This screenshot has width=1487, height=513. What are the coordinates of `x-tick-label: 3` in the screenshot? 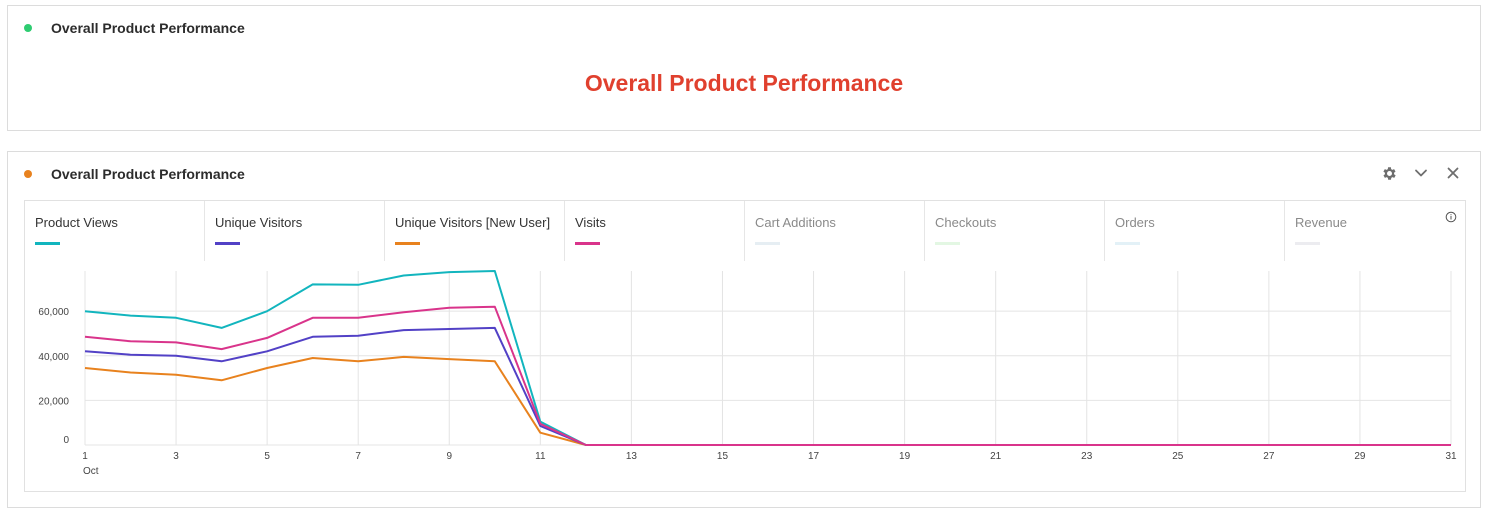 It's located at (176, 456).